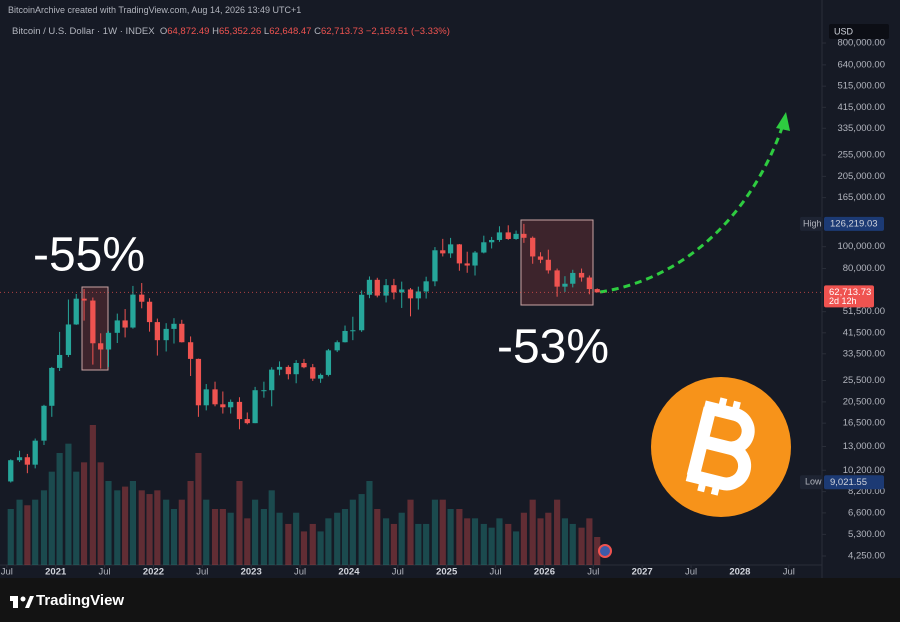 This screenshot has height=622, width=900. I want to click on y-tick-label: 20,500.00, so click(864, 401).